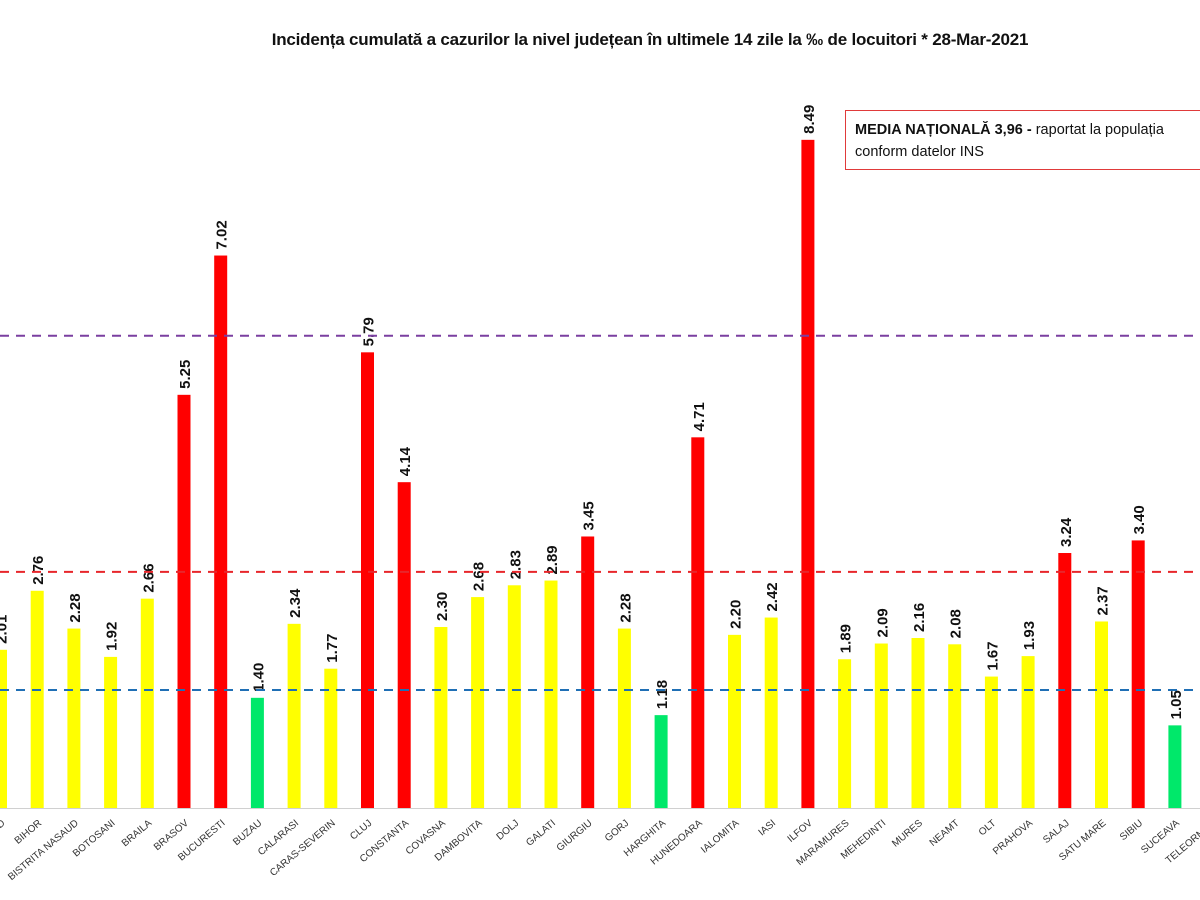  I want to click on value-label: 2.01, so click(5, 629).